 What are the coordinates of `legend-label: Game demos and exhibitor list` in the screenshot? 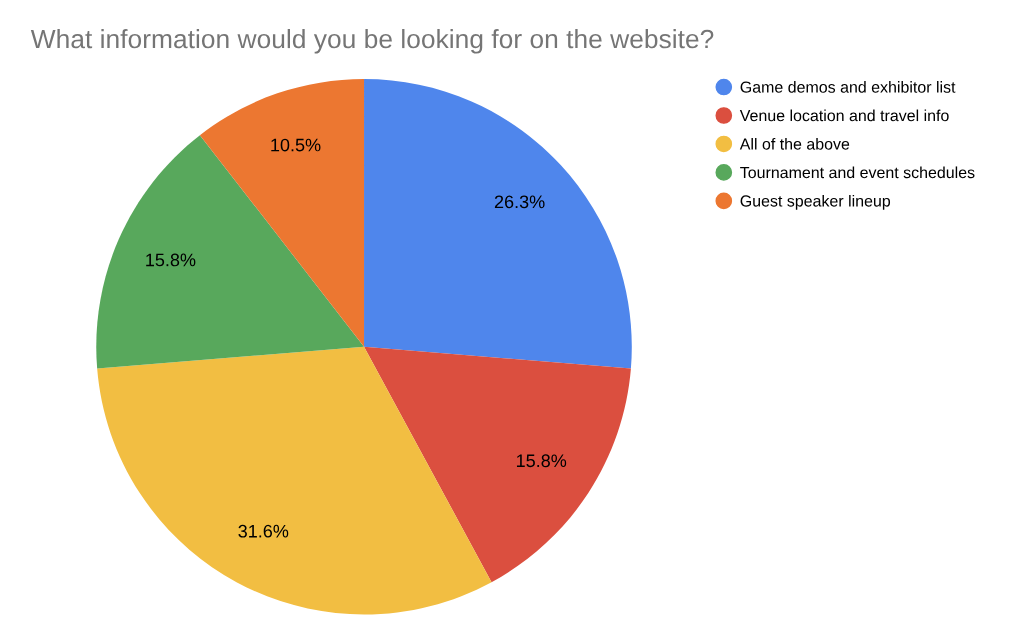 It's located at (848, 87).